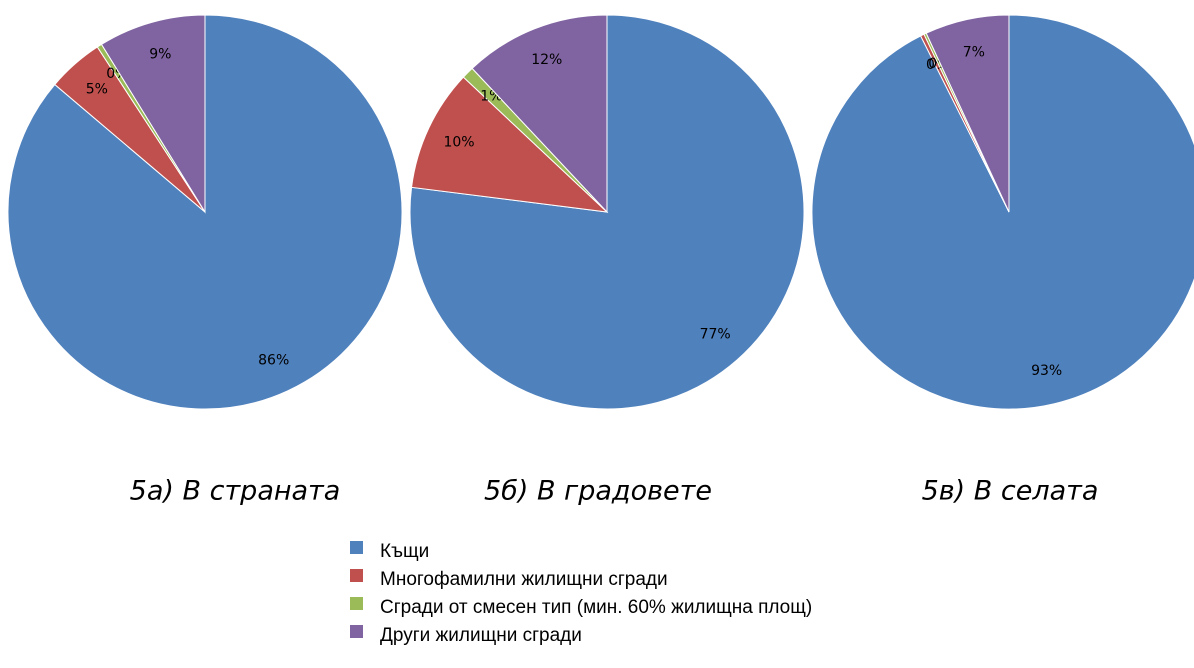 The image size is (1194, 668). I want to click on value-label: 7%, so click(974, 52).